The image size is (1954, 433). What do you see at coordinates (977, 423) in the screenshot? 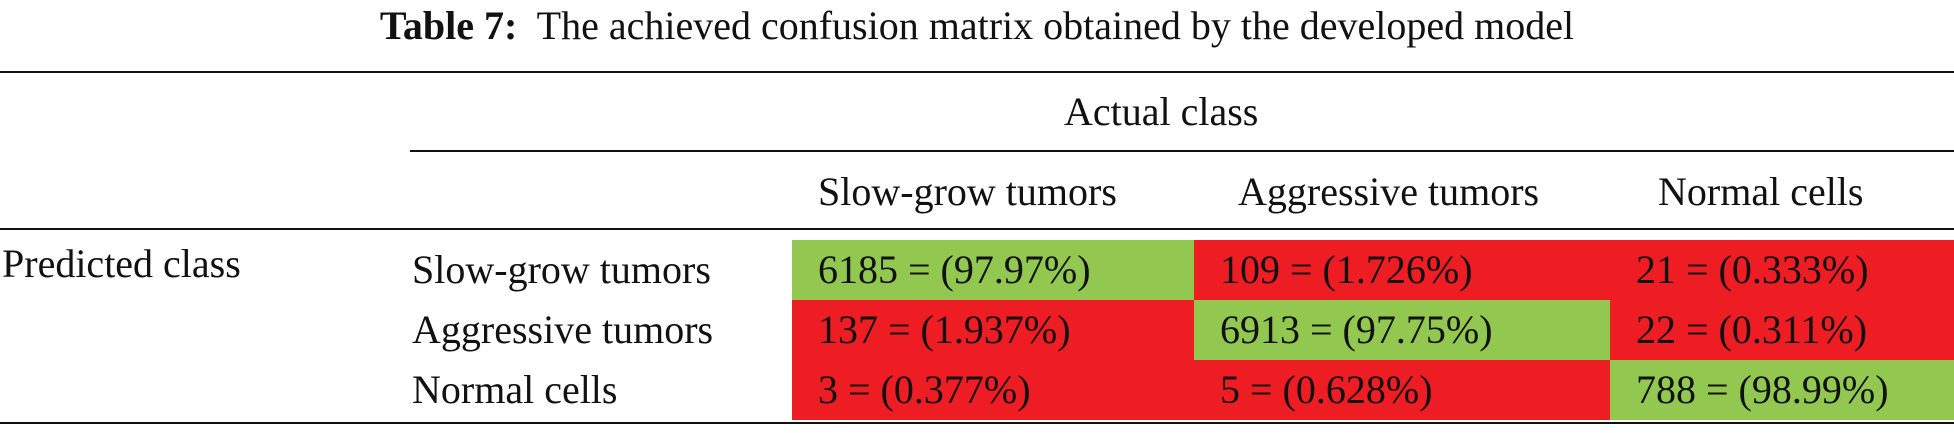
I see `bottom-rule` at bounding box center [977, 423].